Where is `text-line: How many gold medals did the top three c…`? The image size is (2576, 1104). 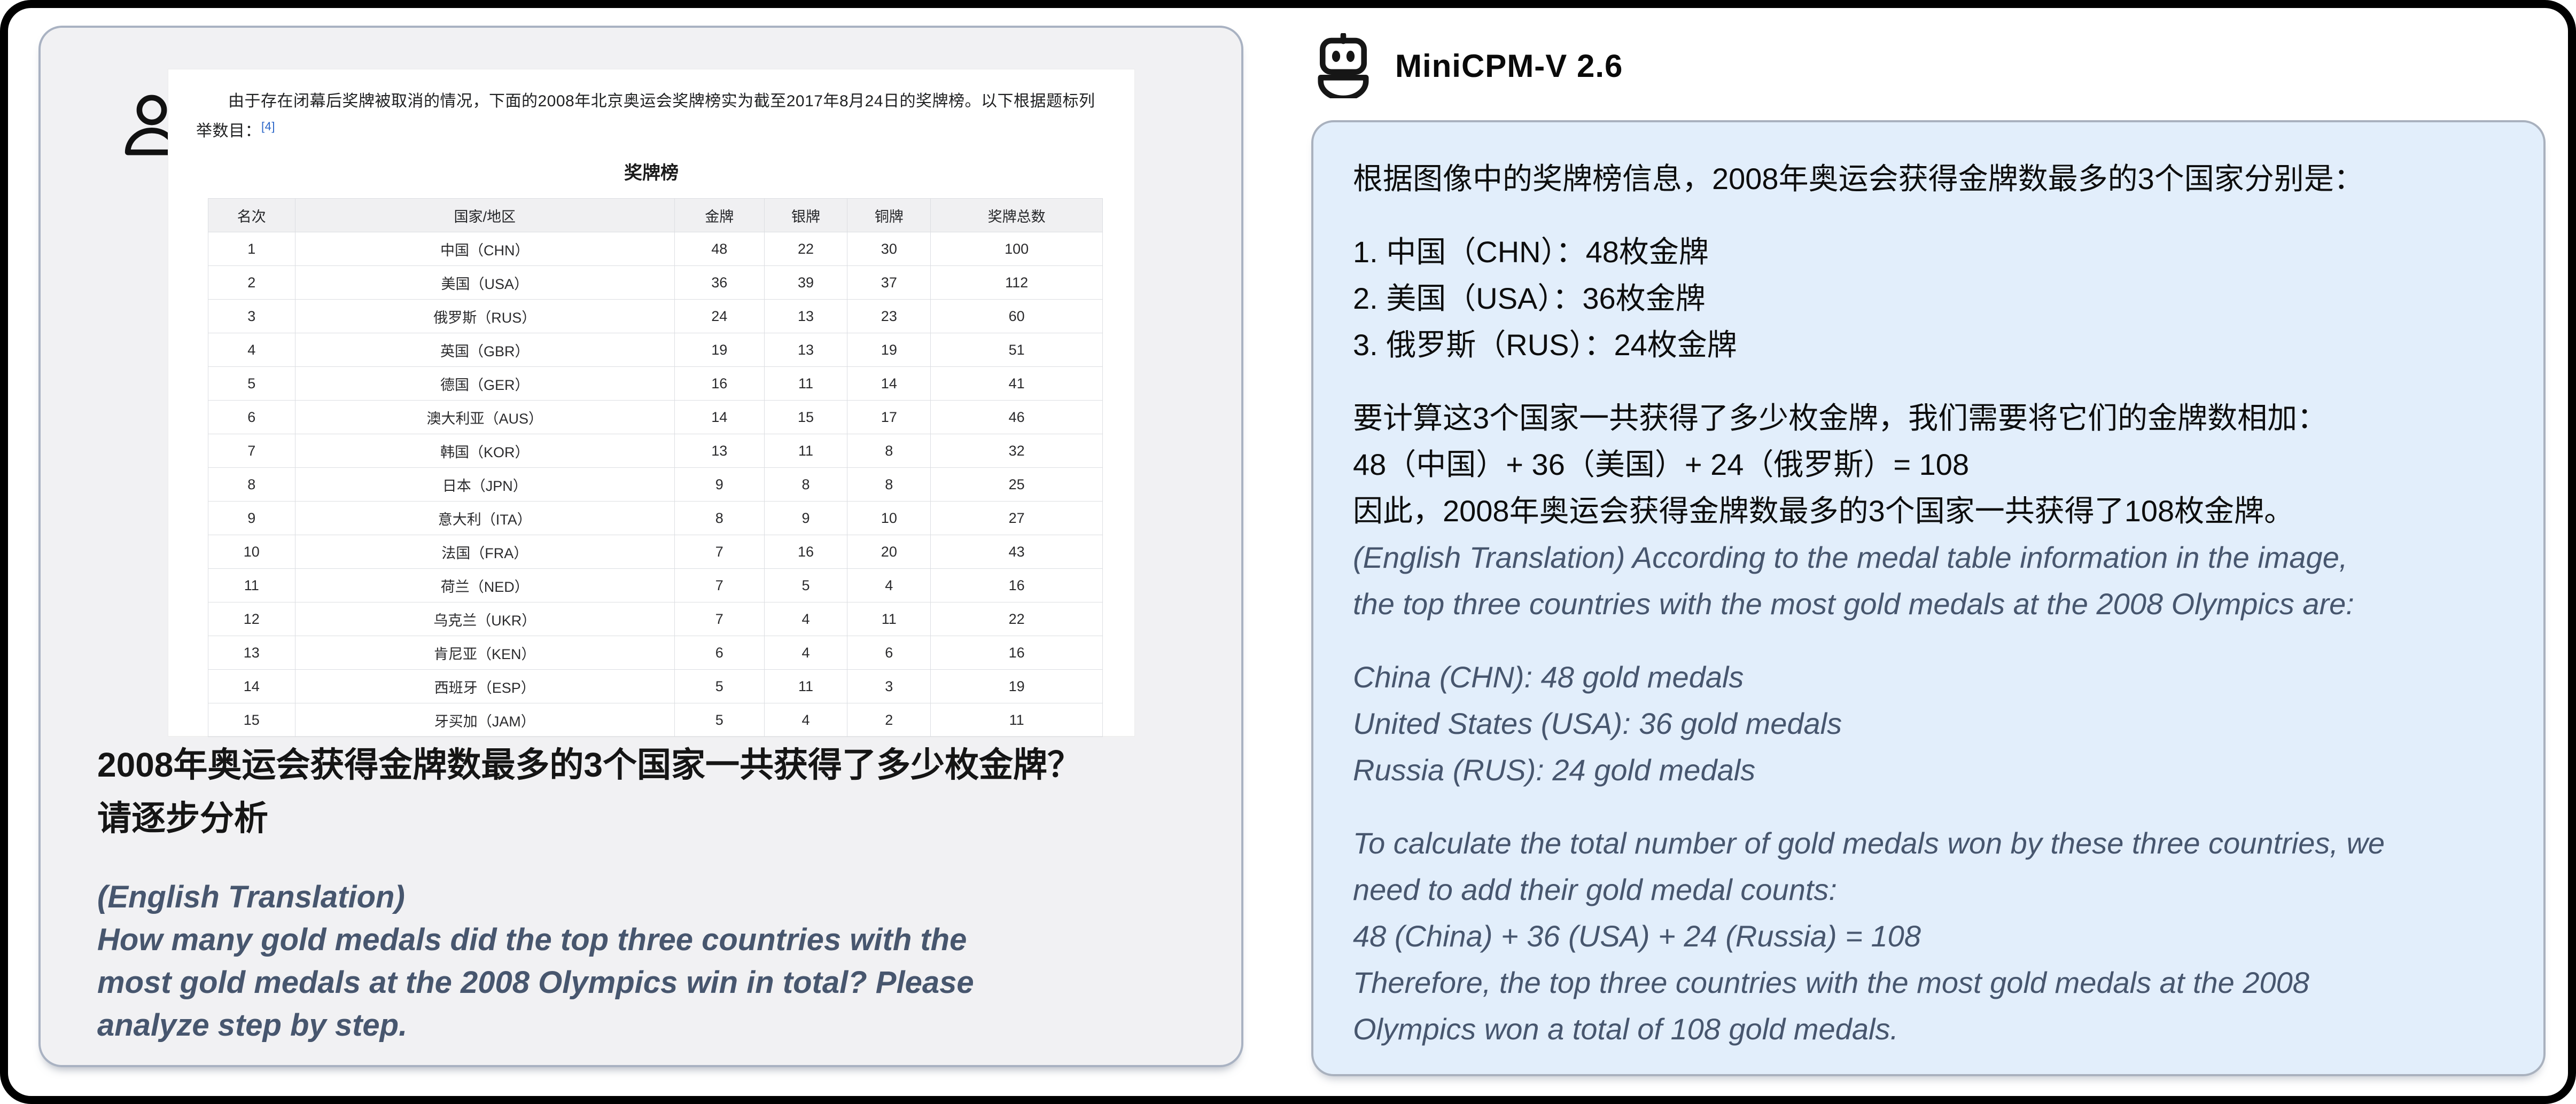 text-line: How many gold medals did the top three c… is located at coordinates (532, 939).